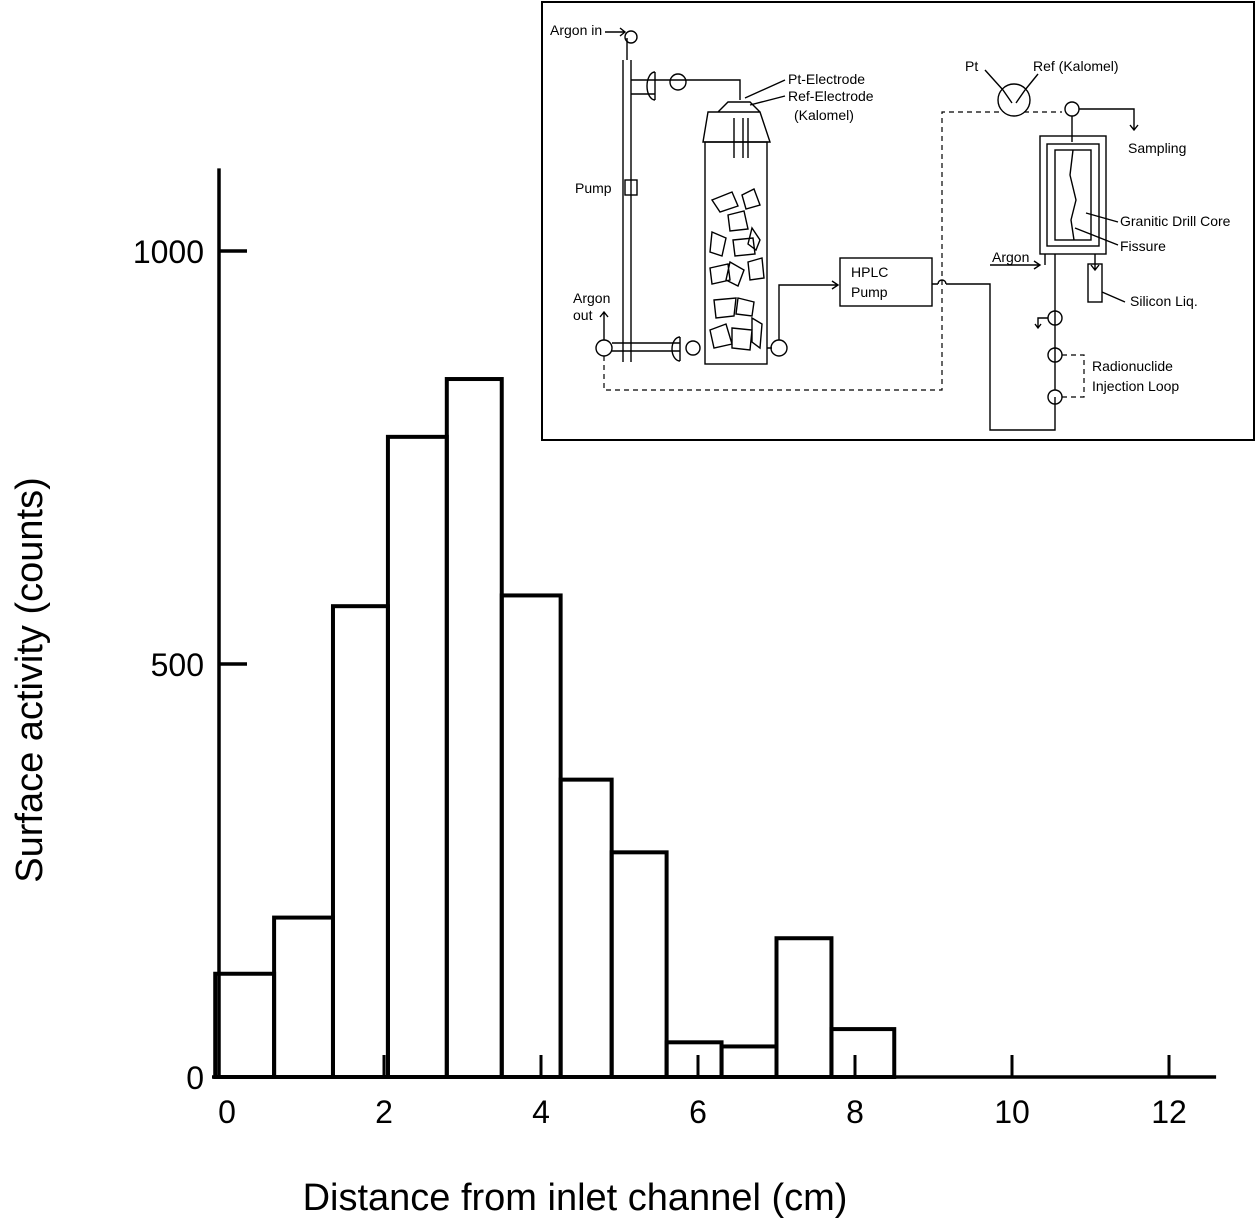 The width and height of the screenshot is (1258, 1225). I want to click on y-tick-label: 500, so click(177, 665).